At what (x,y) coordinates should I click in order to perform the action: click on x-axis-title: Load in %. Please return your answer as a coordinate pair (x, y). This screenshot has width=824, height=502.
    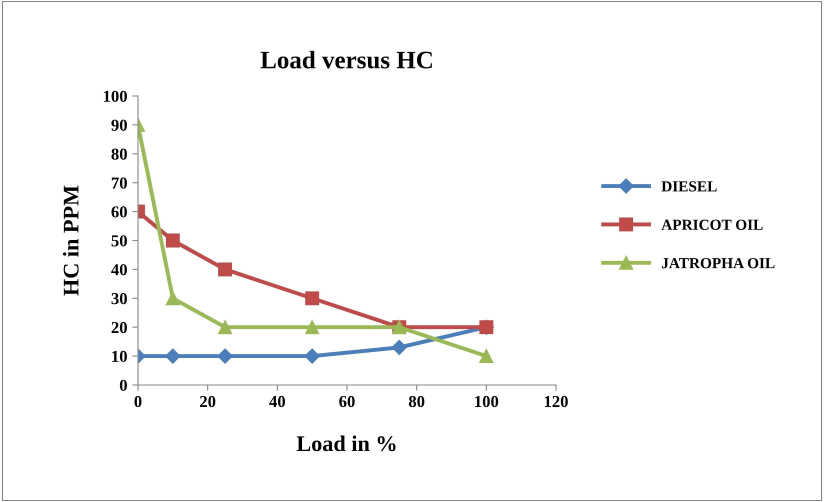
    Looking at the image, I should click on (346, 444).